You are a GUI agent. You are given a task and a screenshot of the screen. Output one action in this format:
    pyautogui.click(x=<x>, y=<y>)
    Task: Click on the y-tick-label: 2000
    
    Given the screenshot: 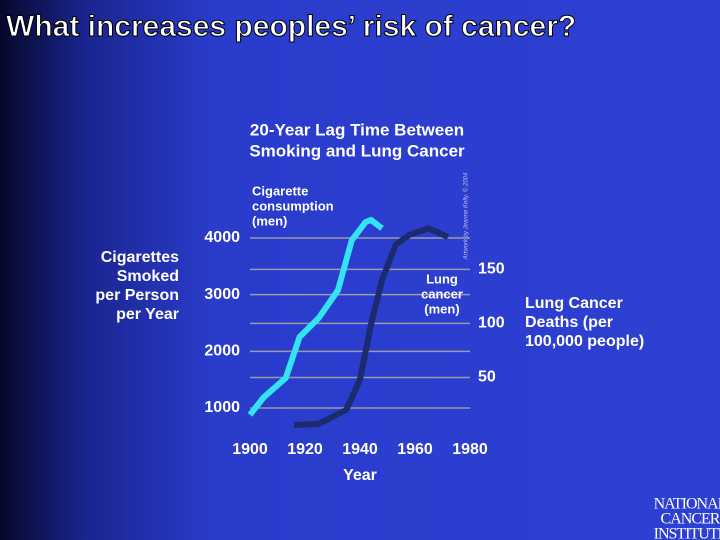 What is the action you would take?
    pyautogui.click(x=222, y=351)
    